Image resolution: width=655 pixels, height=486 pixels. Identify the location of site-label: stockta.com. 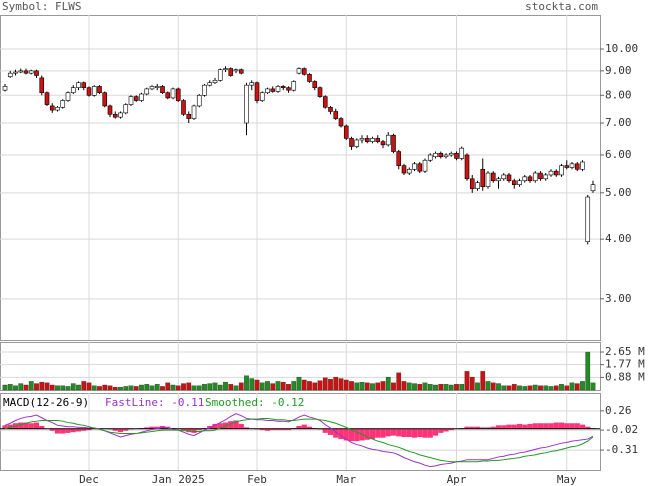
(561, 6).